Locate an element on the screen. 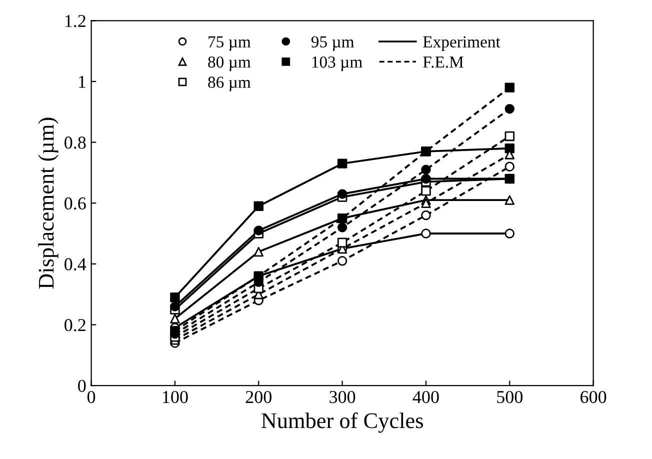  y-tick-label: 0.4 is located at coordinates (75, 264).